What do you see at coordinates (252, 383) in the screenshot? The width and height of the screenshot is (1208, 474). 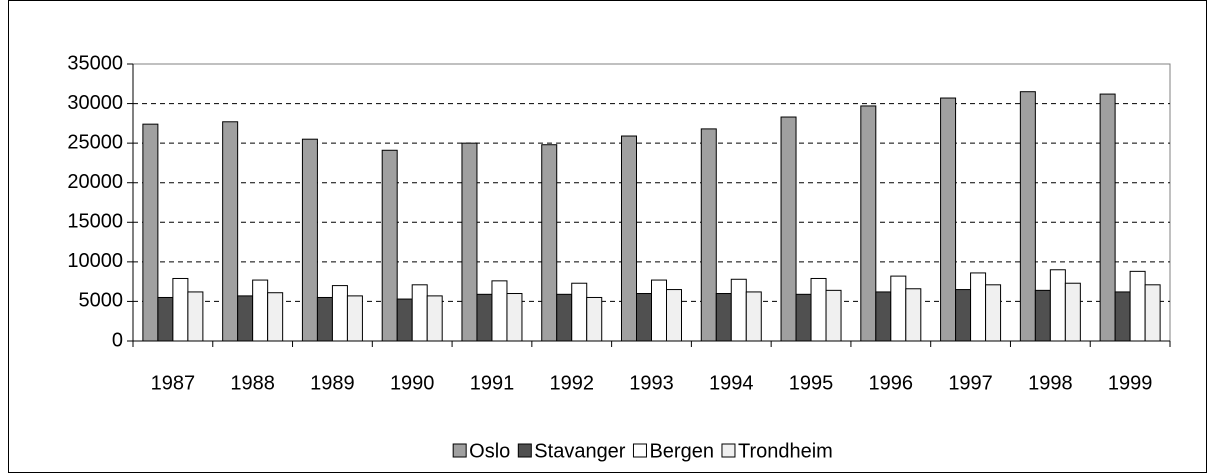 I see `x-tick-label: 1988` at bounding box center [252, 383].